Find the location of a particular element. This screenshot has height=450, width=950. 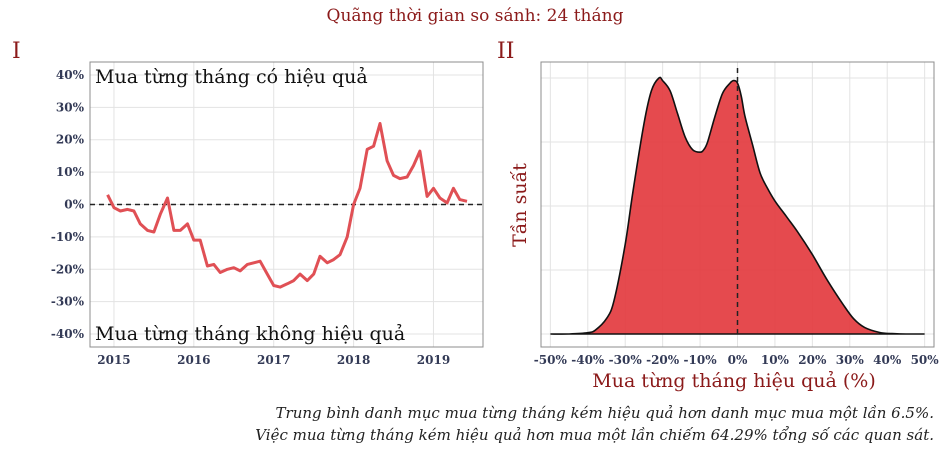

series-line is located at coordinates (287, 206).